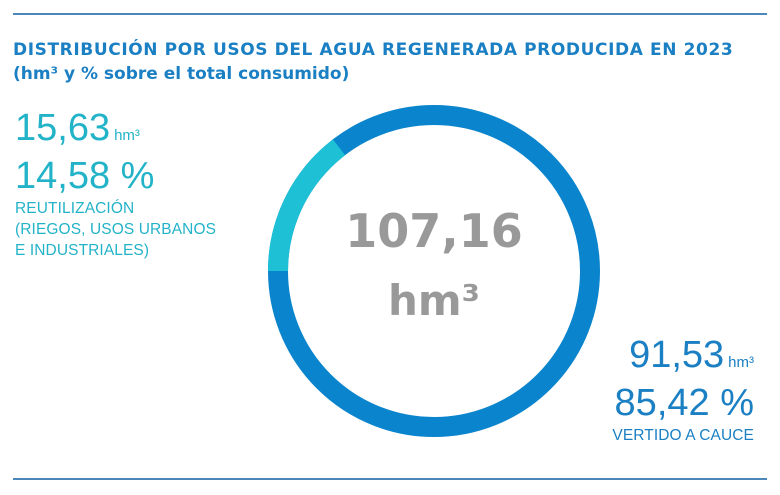  Describe the element at coordinates (63, 128) in the screenshot. I see `reuse-volume-value: 15,63` at that location.